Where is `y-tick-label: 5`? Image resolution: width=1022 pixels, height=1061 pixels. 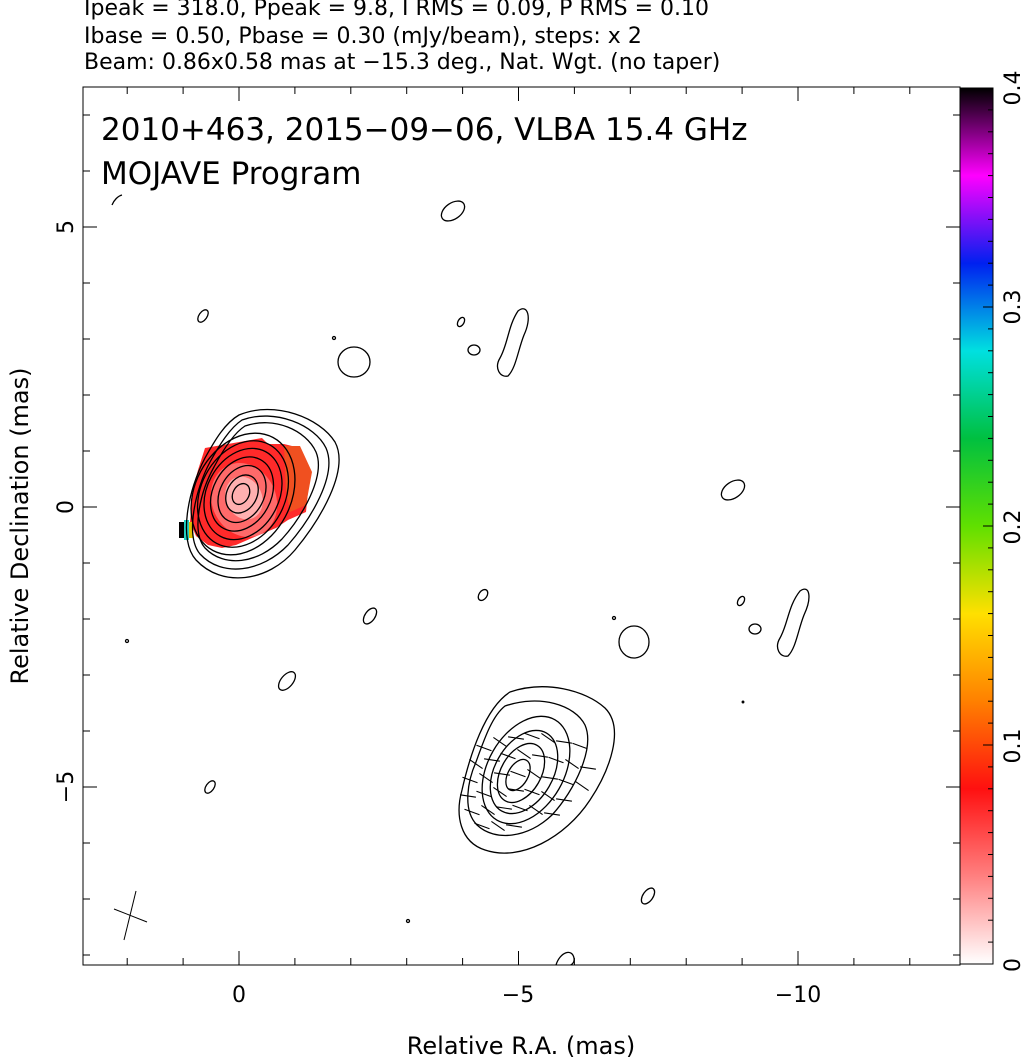
y-tick-label: 5 is located at coordinates (66, 227).